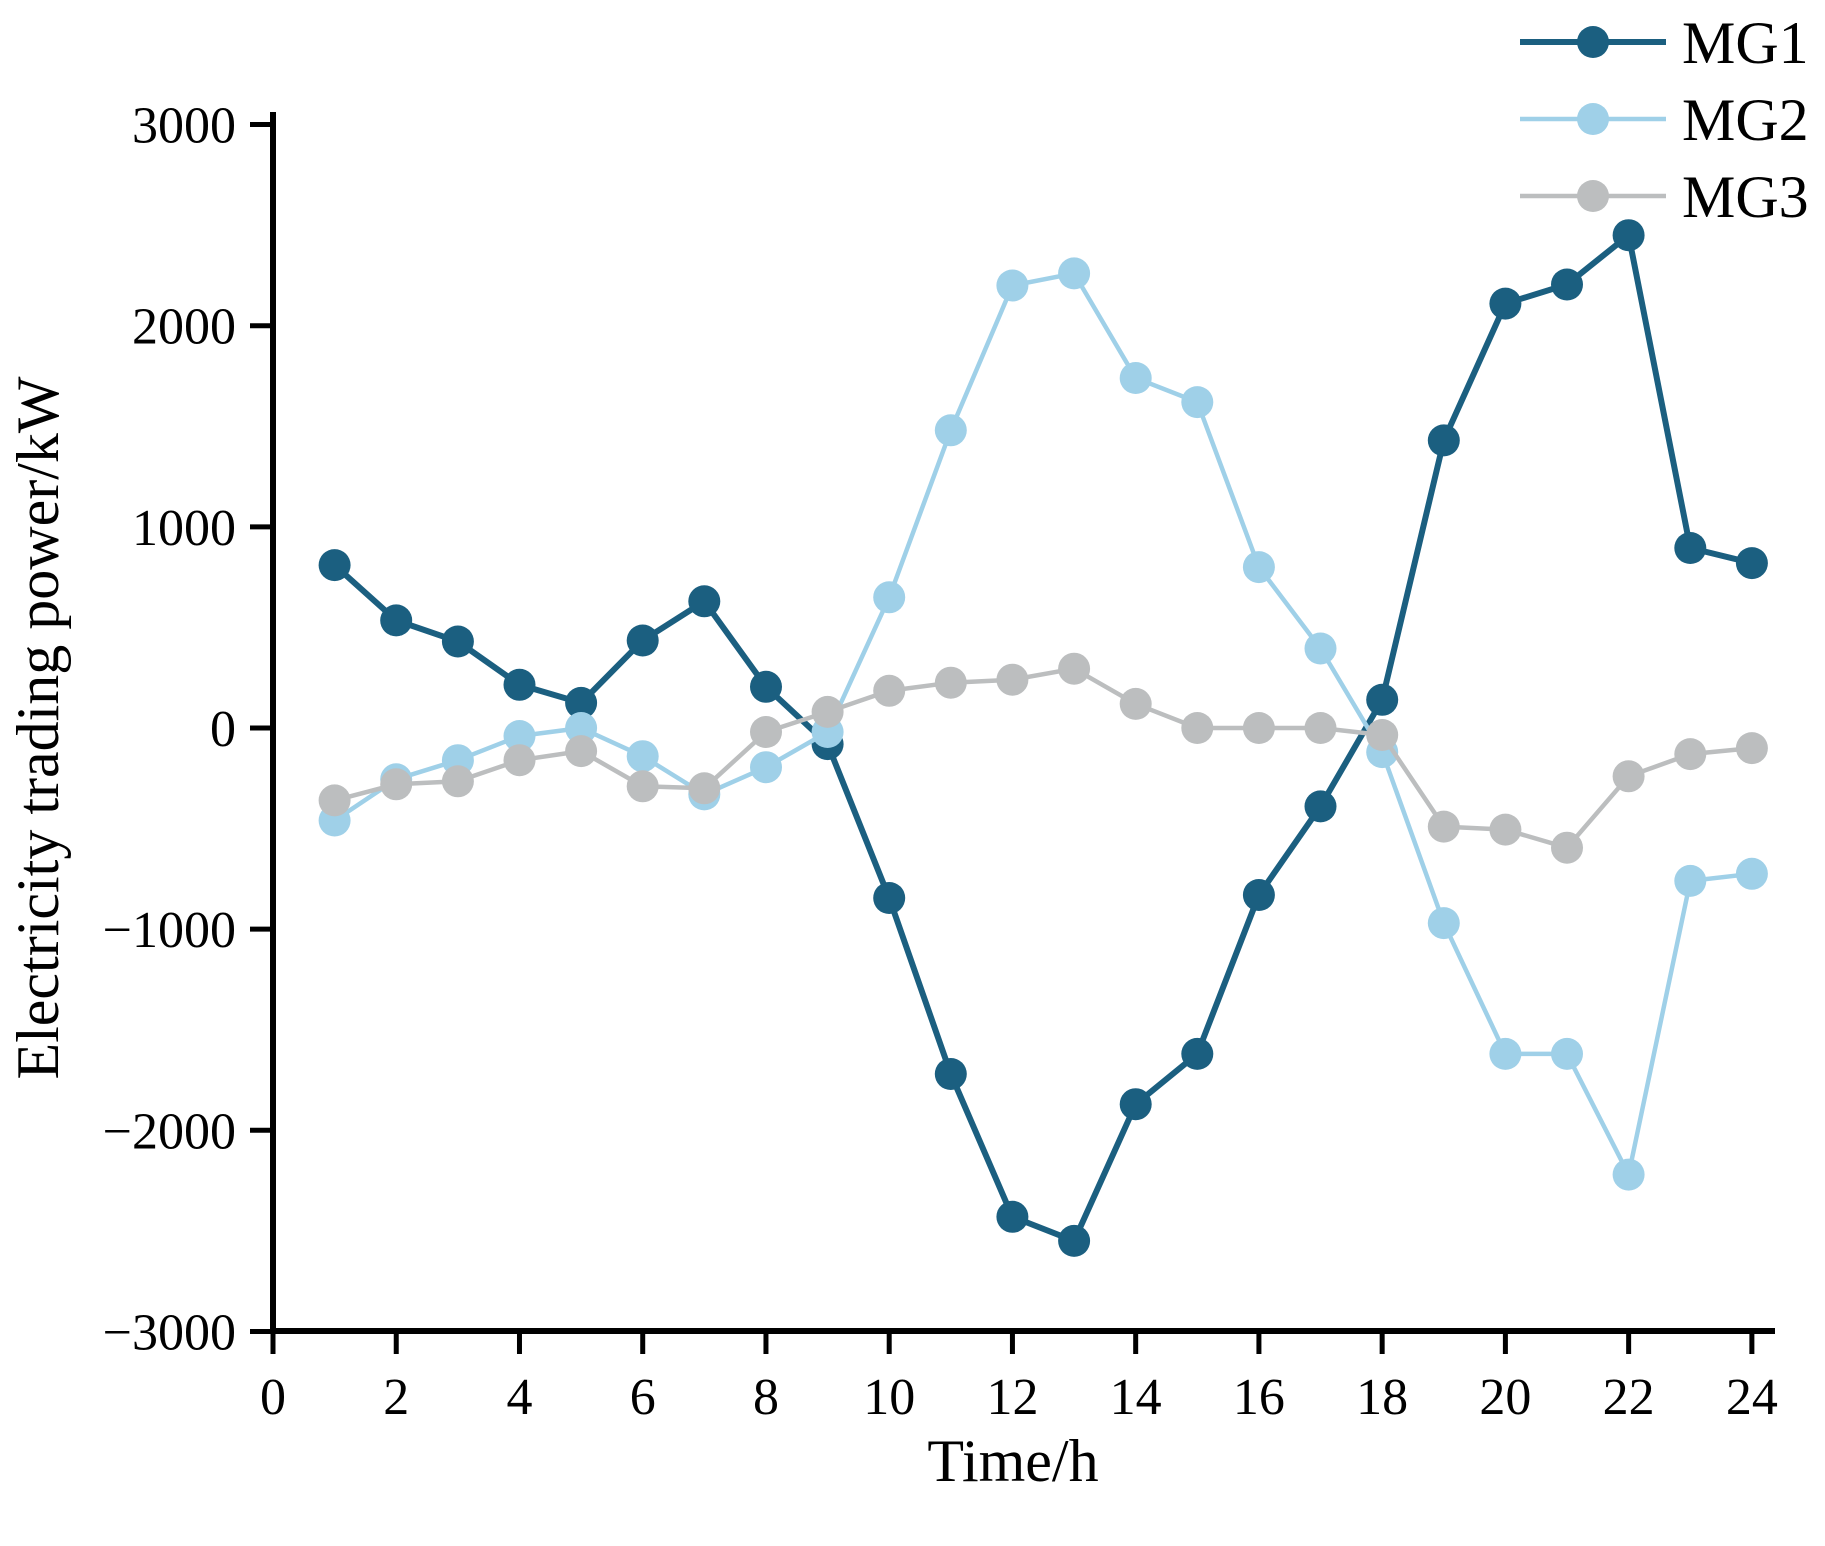  I want to click on mg3-point-h17, so click(1320, 728).